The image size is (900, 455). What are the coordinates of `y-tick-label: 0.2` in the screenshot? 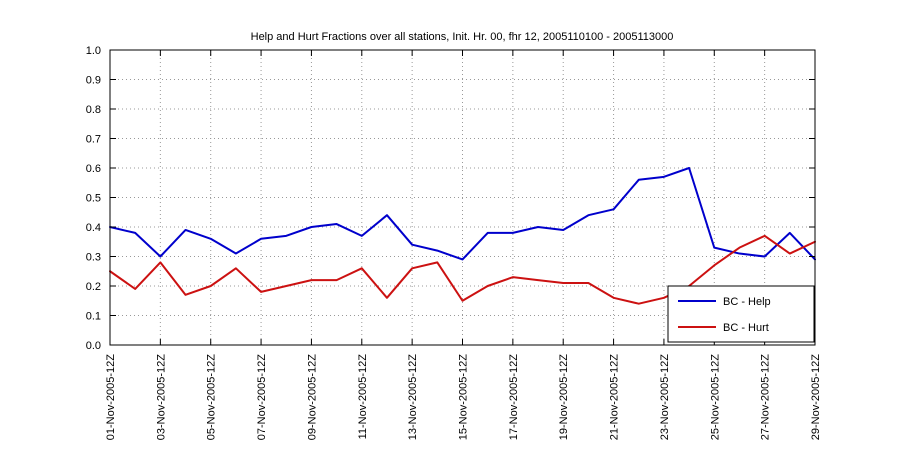 It's located at (93, 287).